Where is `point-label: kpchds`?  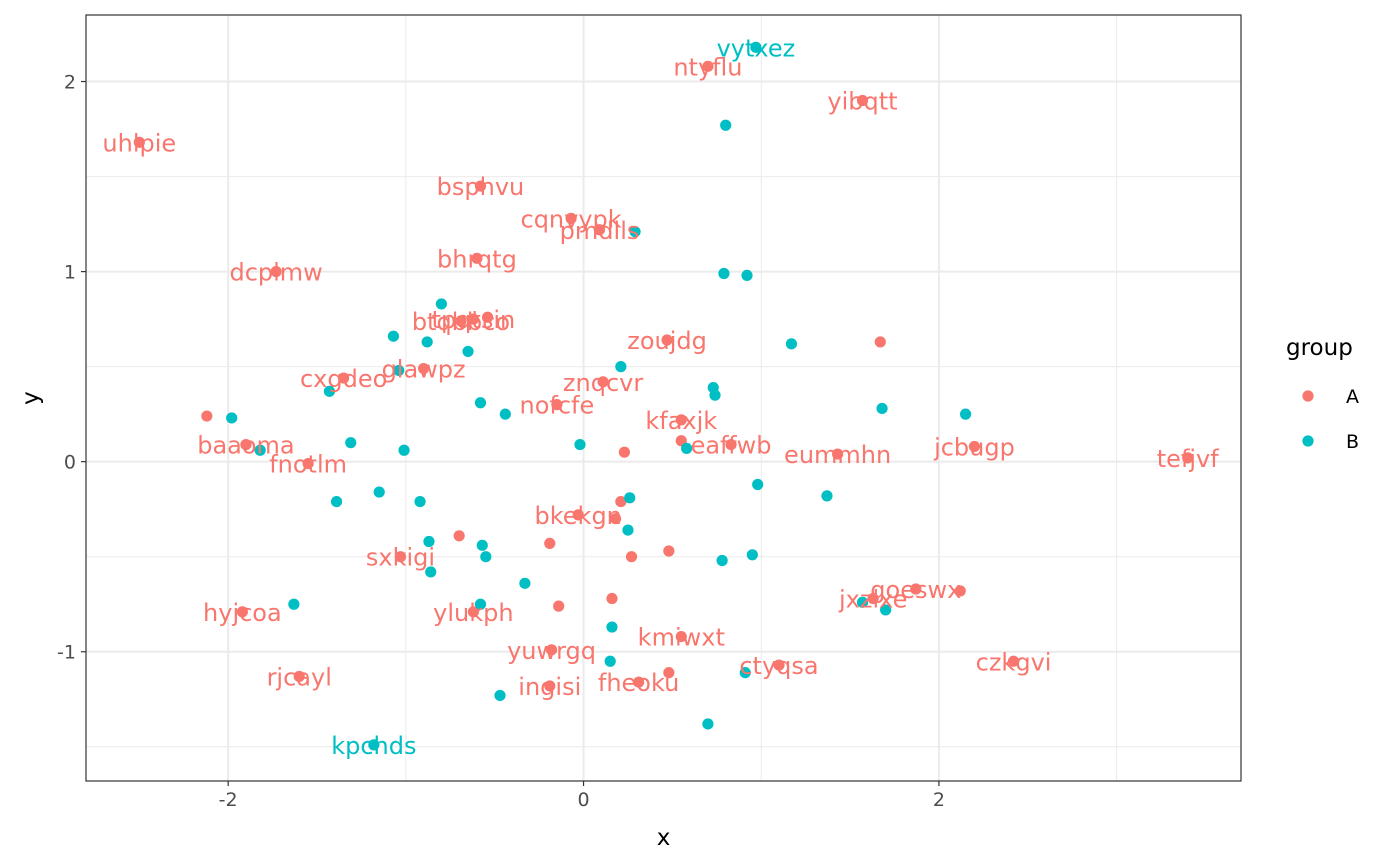 point-label: kpchds is located at coordinates (373, 746).